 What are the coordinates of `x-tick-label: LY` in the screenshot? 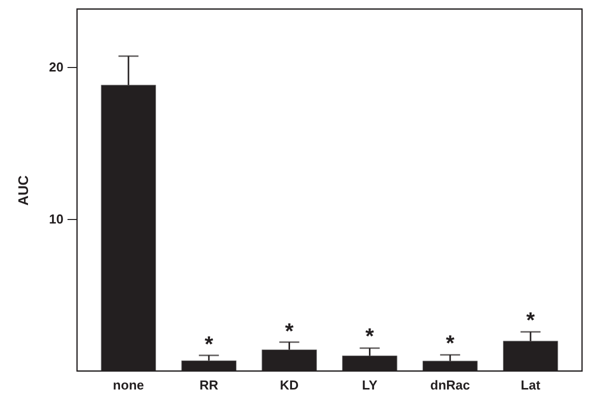 It's located at (370, 385).